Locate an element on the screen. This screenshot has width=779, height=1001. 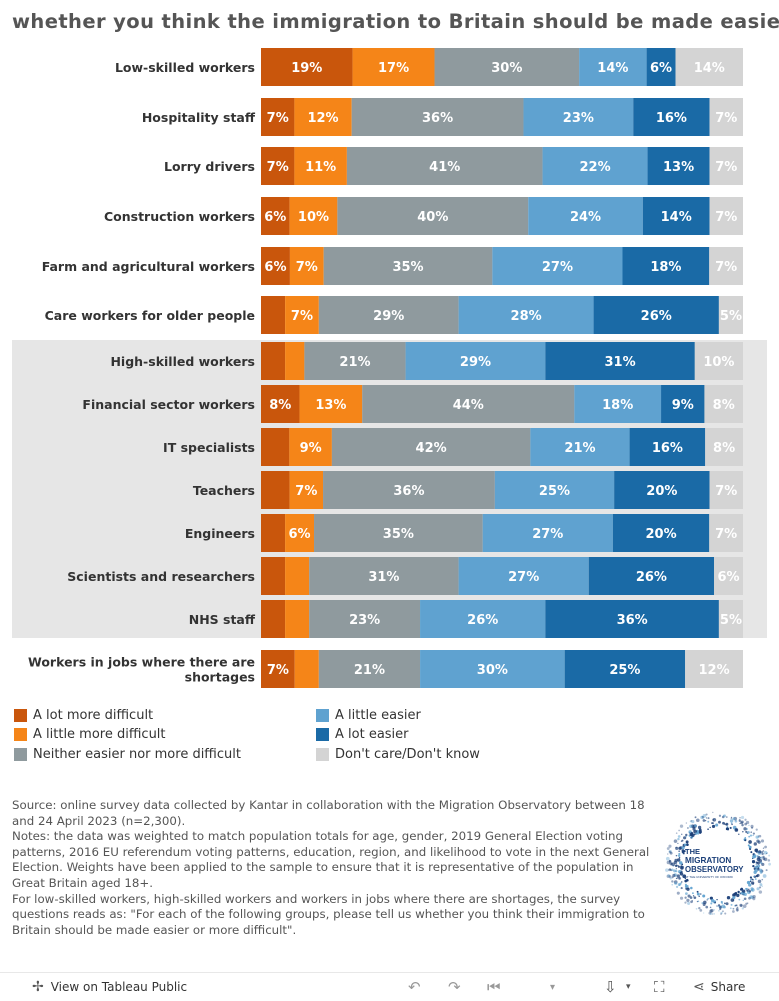
bar-engineers-neither-easier-nor-more-difficult is located at coordinates (398, 533).